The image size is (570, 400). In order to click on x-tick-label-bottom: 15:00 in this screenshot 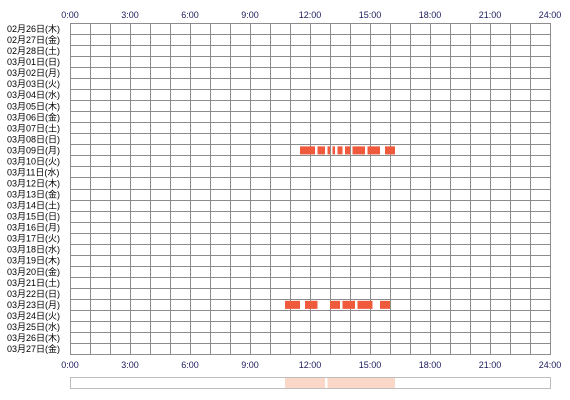, I will do `click(370, 365)`.